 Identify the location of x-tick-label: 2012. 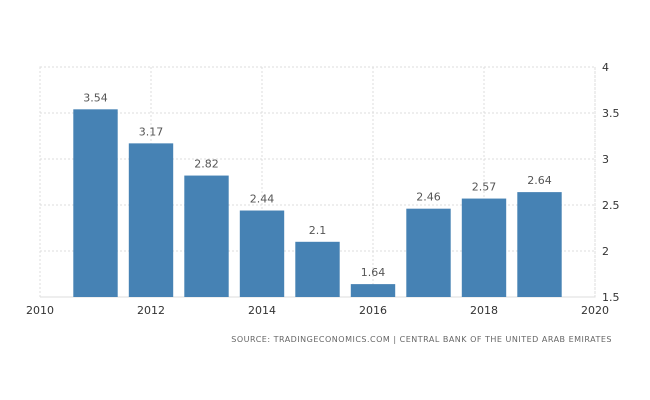
(151, 310).